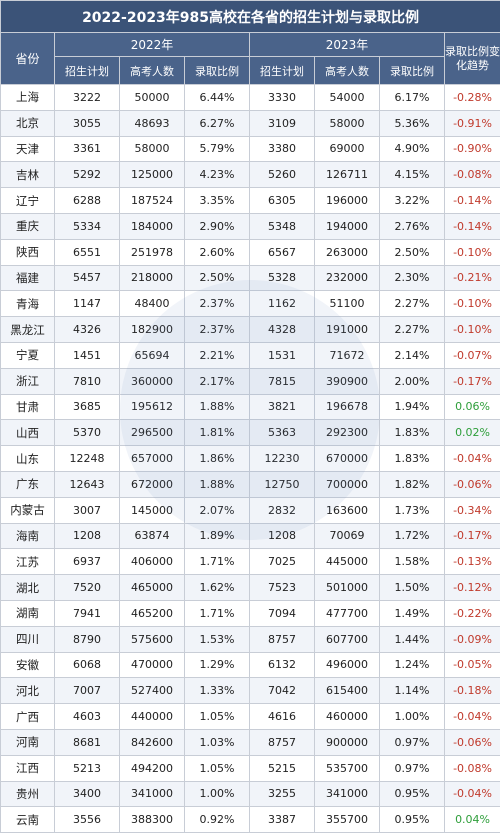  Describe the element at coordinates (217, 123) in the screenshot. I see `ratio-2022-cell: 6.27%` at that location.